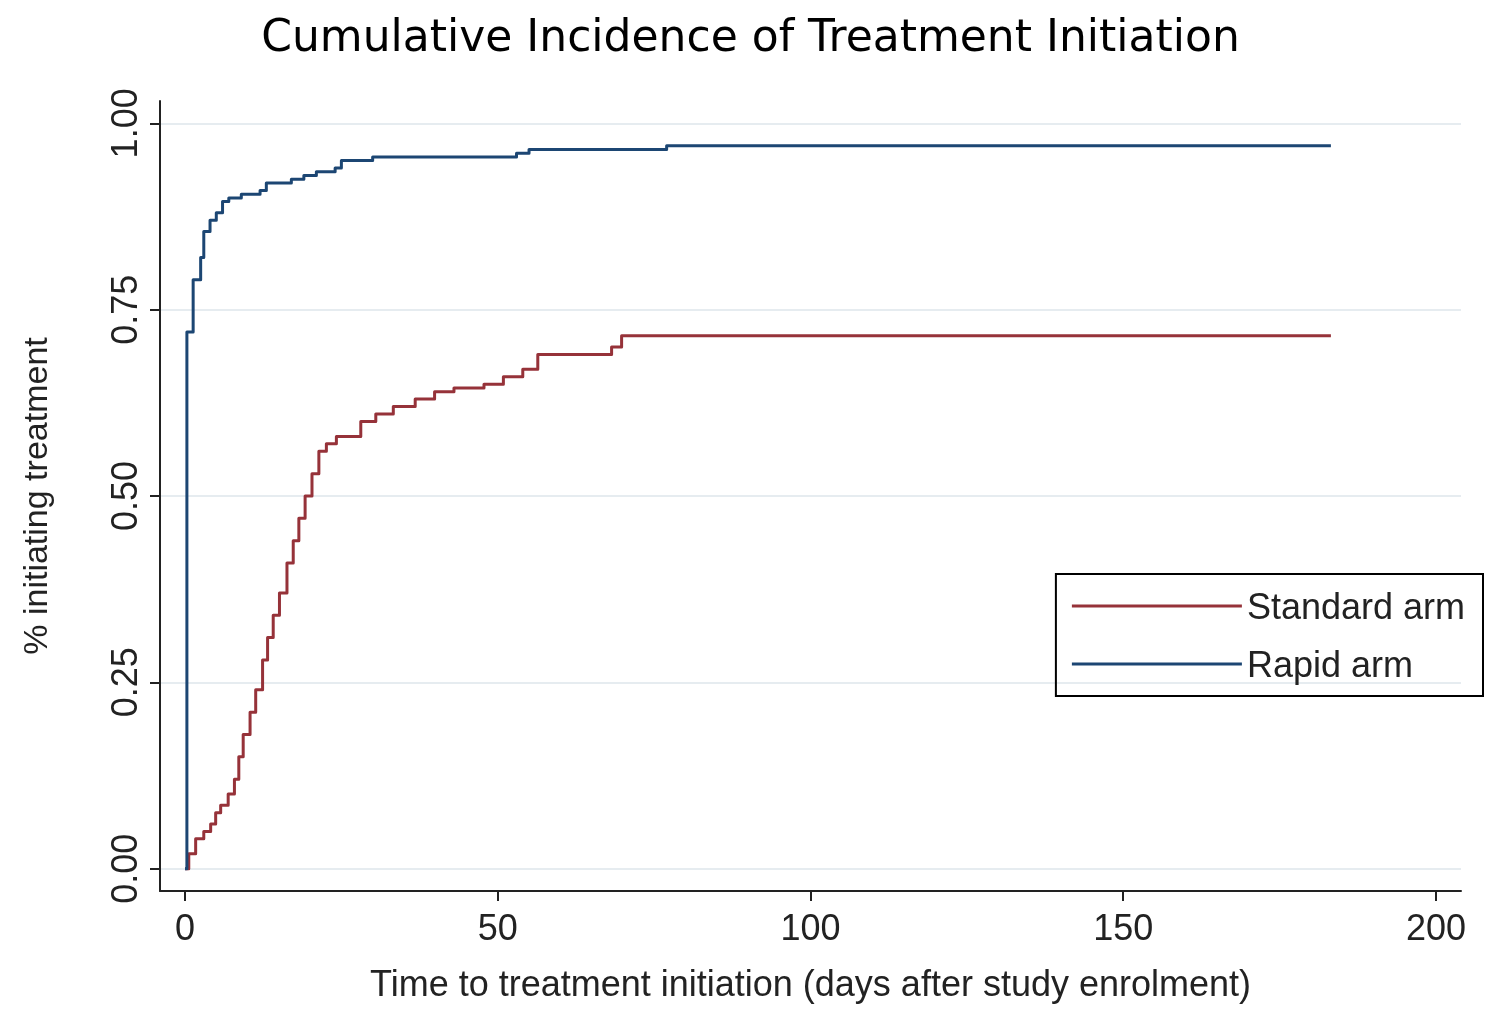 This screenshot has width=1501, height=1019. Describe the element at coordinates (124, 682) in the screenshot. I see `y-tick-label: 0.25` at that location.